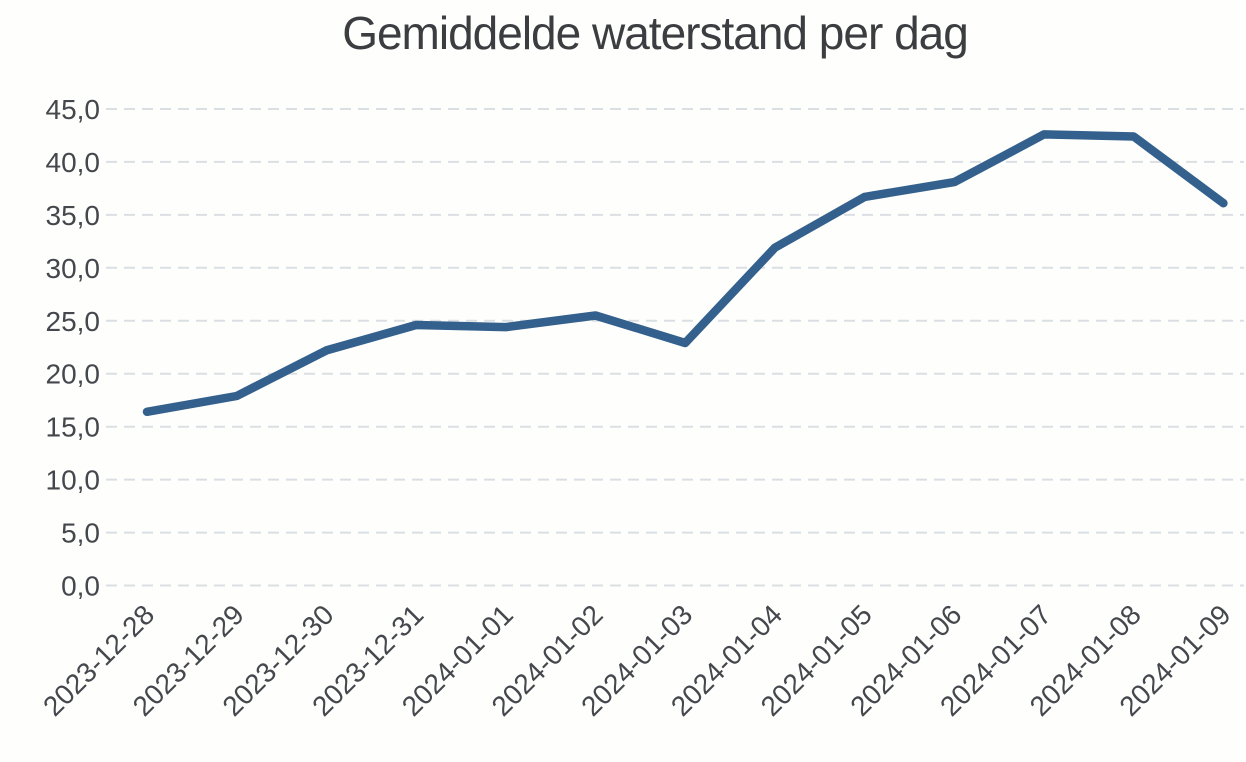  I want to click on chart-title: Gemiddelde waterstand per dag, so click(655, 33).